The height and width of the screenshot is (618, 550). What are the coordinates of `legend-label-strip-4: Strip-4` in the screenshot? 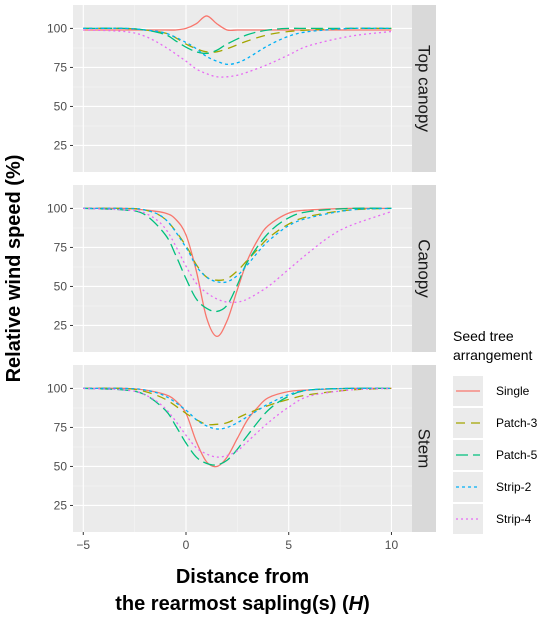 It's located at (514, 519).